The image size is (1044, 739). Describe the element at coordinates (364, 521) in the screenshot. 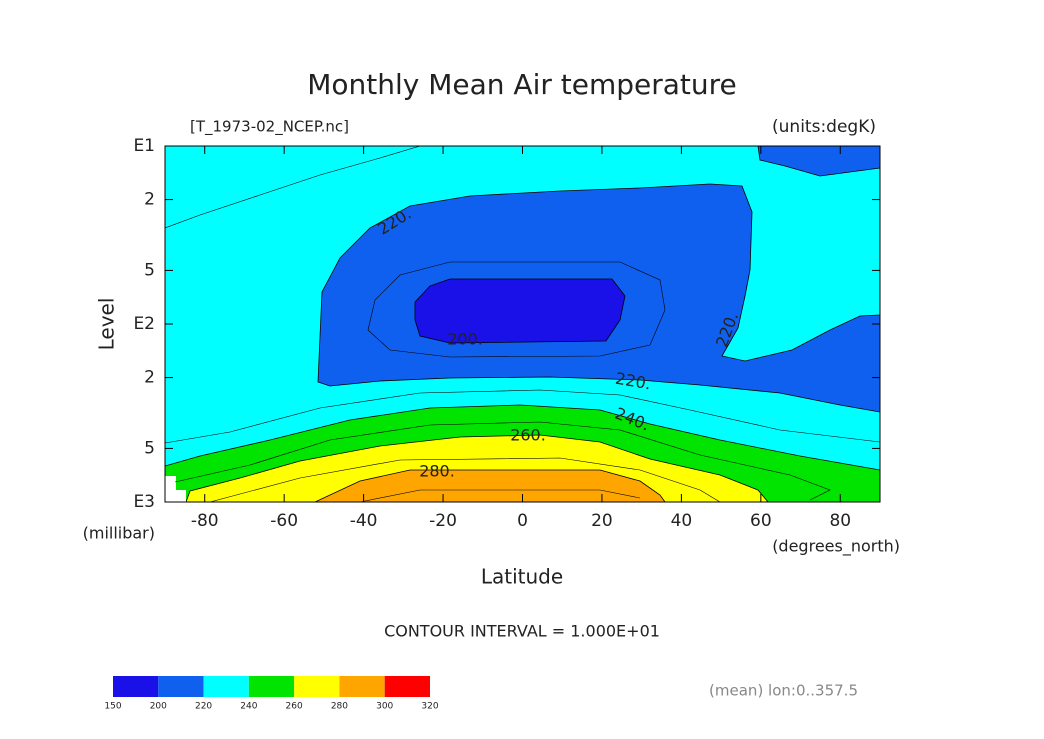

I see `x-tick-label: -40` at that location.